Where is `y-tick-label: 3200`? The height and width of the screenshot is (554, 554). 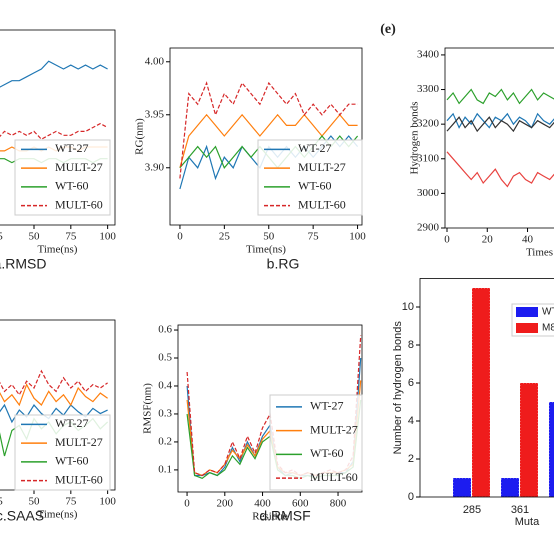
y-tick-label: 3200 is located at coordinates (428, 124).